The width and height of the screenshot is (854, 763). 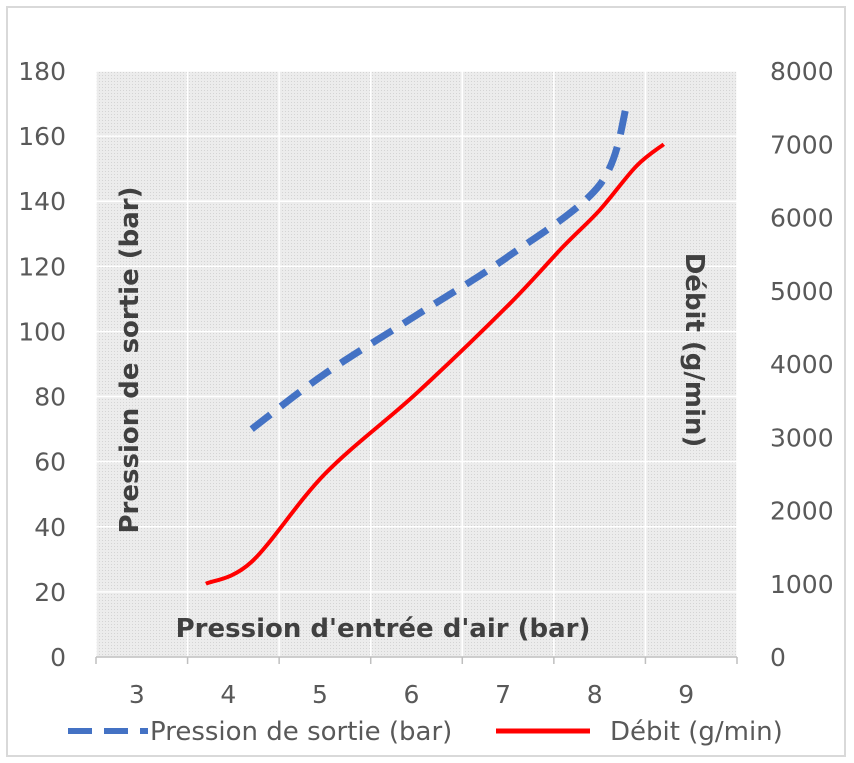 What do you see at coordinates (686, 694) in the screenshot?
I see `x-tick-label: 9` at bounding box center [686, 694].